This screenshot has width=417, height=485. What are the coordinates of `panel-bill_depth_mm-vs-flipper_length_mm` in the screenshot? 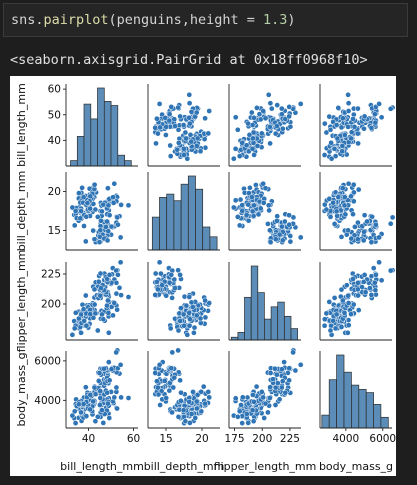 It's located at (266, 211).